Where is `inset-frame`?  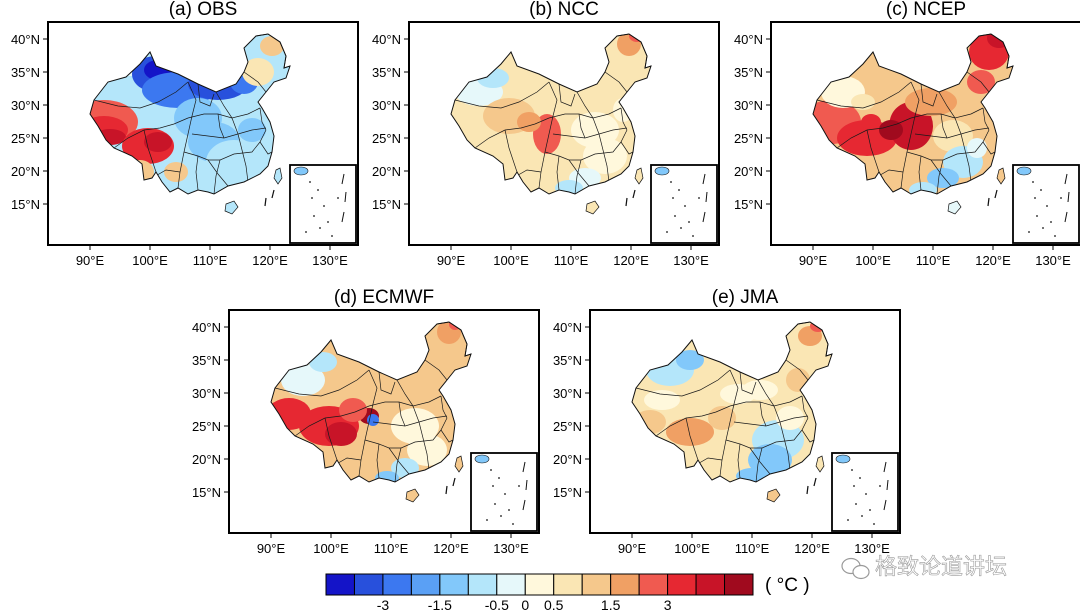 inset-frame is located at coordinates (323, 204).